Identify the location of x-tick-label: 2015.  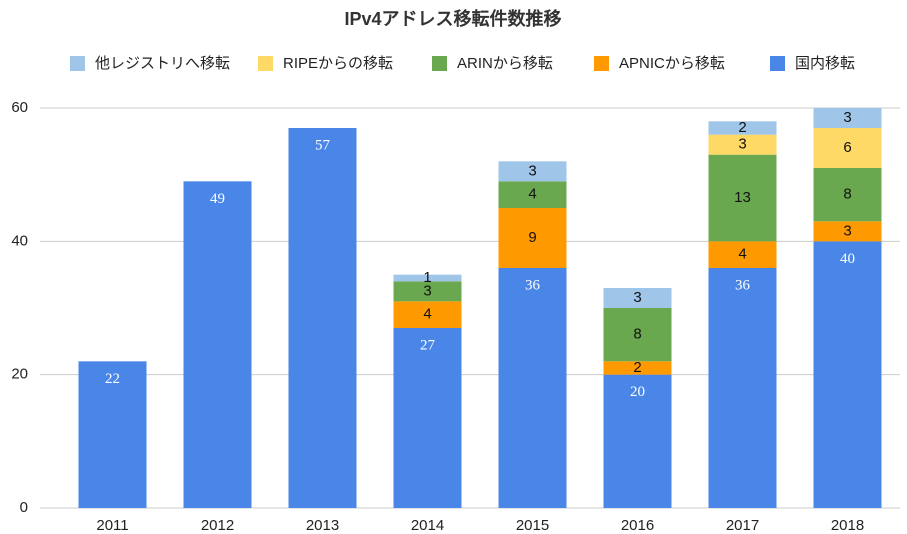
(532, 525).